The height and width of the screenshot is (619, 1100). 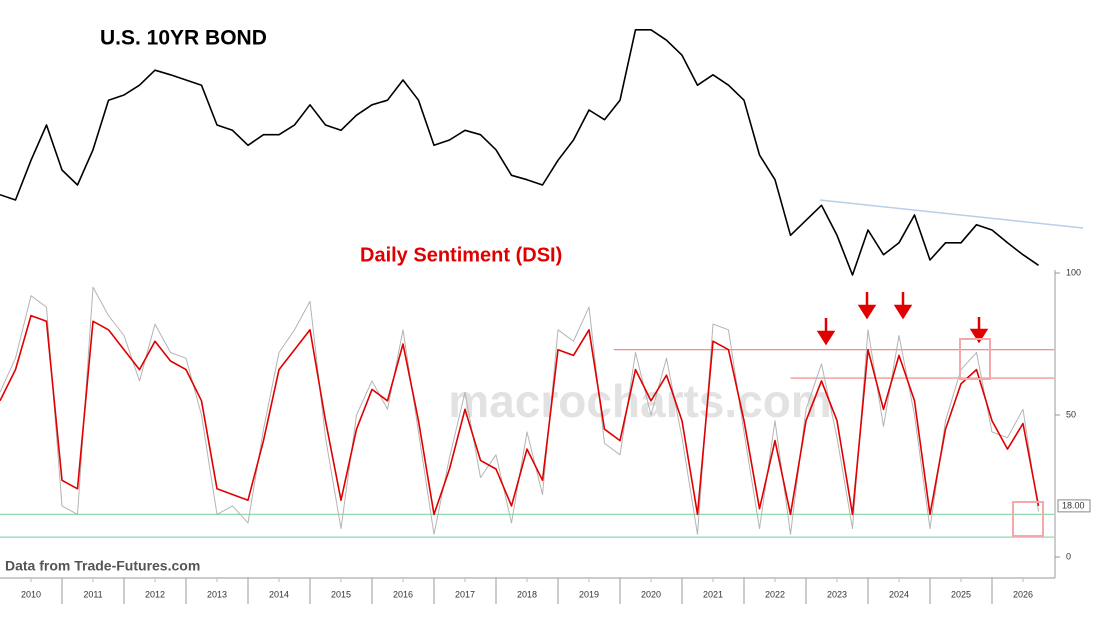 I want to click on y-tick-label: 0, so click(x=1068, y=556).